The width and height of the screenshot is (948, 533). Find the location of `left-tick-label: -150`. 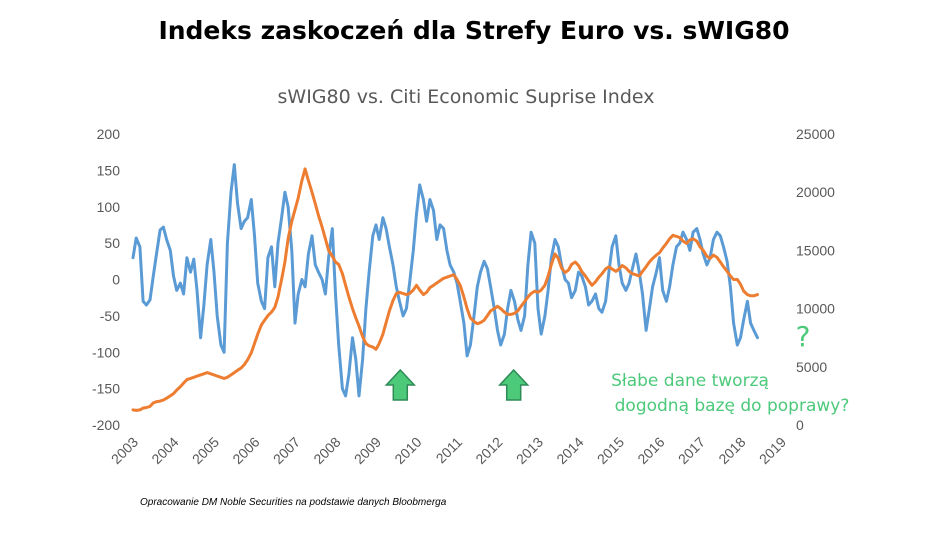

left-tick-label: -150 is located at coordinates (106, 389).